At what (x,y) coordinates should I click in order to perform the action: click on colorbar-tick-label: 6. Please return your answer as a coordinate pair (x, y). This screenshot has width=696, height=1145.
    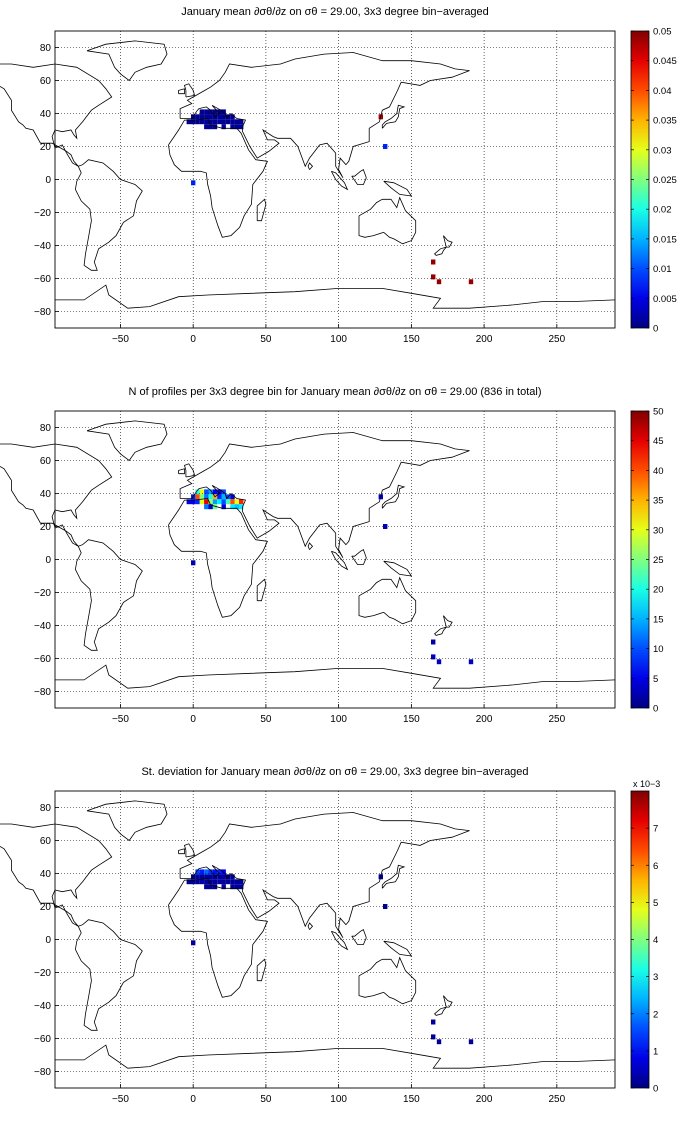
    Looking at the image, I should click on (655, 866).